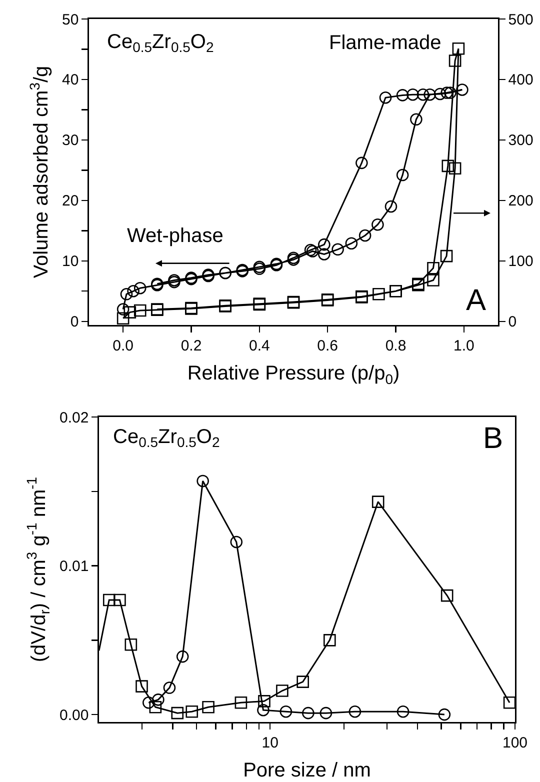 This screenshot has width=540, height=782. What do you see at coordinates (123, 345) in the screenshot?
I see `x-tick-label: 0.0` at bounding box center [123, 345].